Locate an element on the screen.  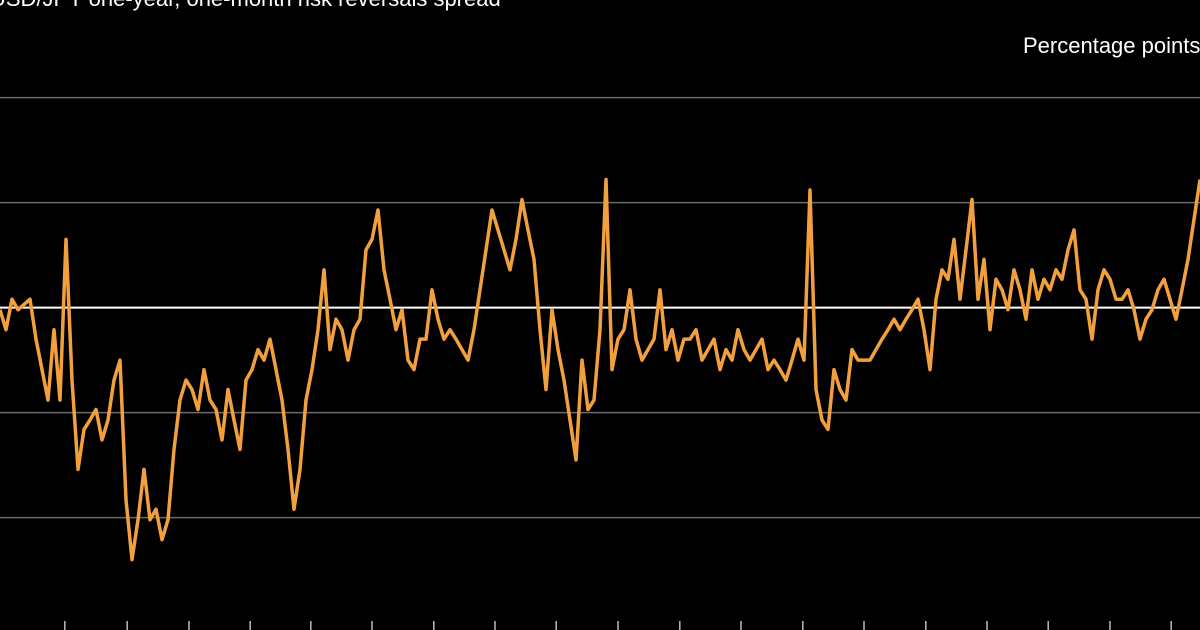
chart-subtitle: Percentage points is located at coordinates (1111, 45).